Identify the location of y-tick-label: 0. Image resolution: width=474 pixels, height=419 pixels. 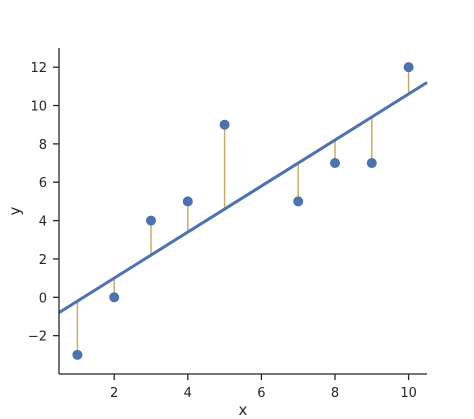
(43, 298).